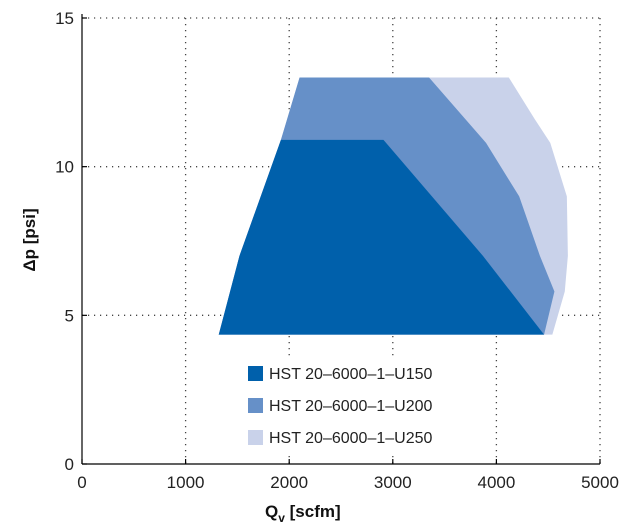 The width and height of the screenshot is (630, 528). What do you see at coordinates (29, 239) in the screenshot?
I see `y-axis-title: Δp [psi]` at bounding box center [29, 239].